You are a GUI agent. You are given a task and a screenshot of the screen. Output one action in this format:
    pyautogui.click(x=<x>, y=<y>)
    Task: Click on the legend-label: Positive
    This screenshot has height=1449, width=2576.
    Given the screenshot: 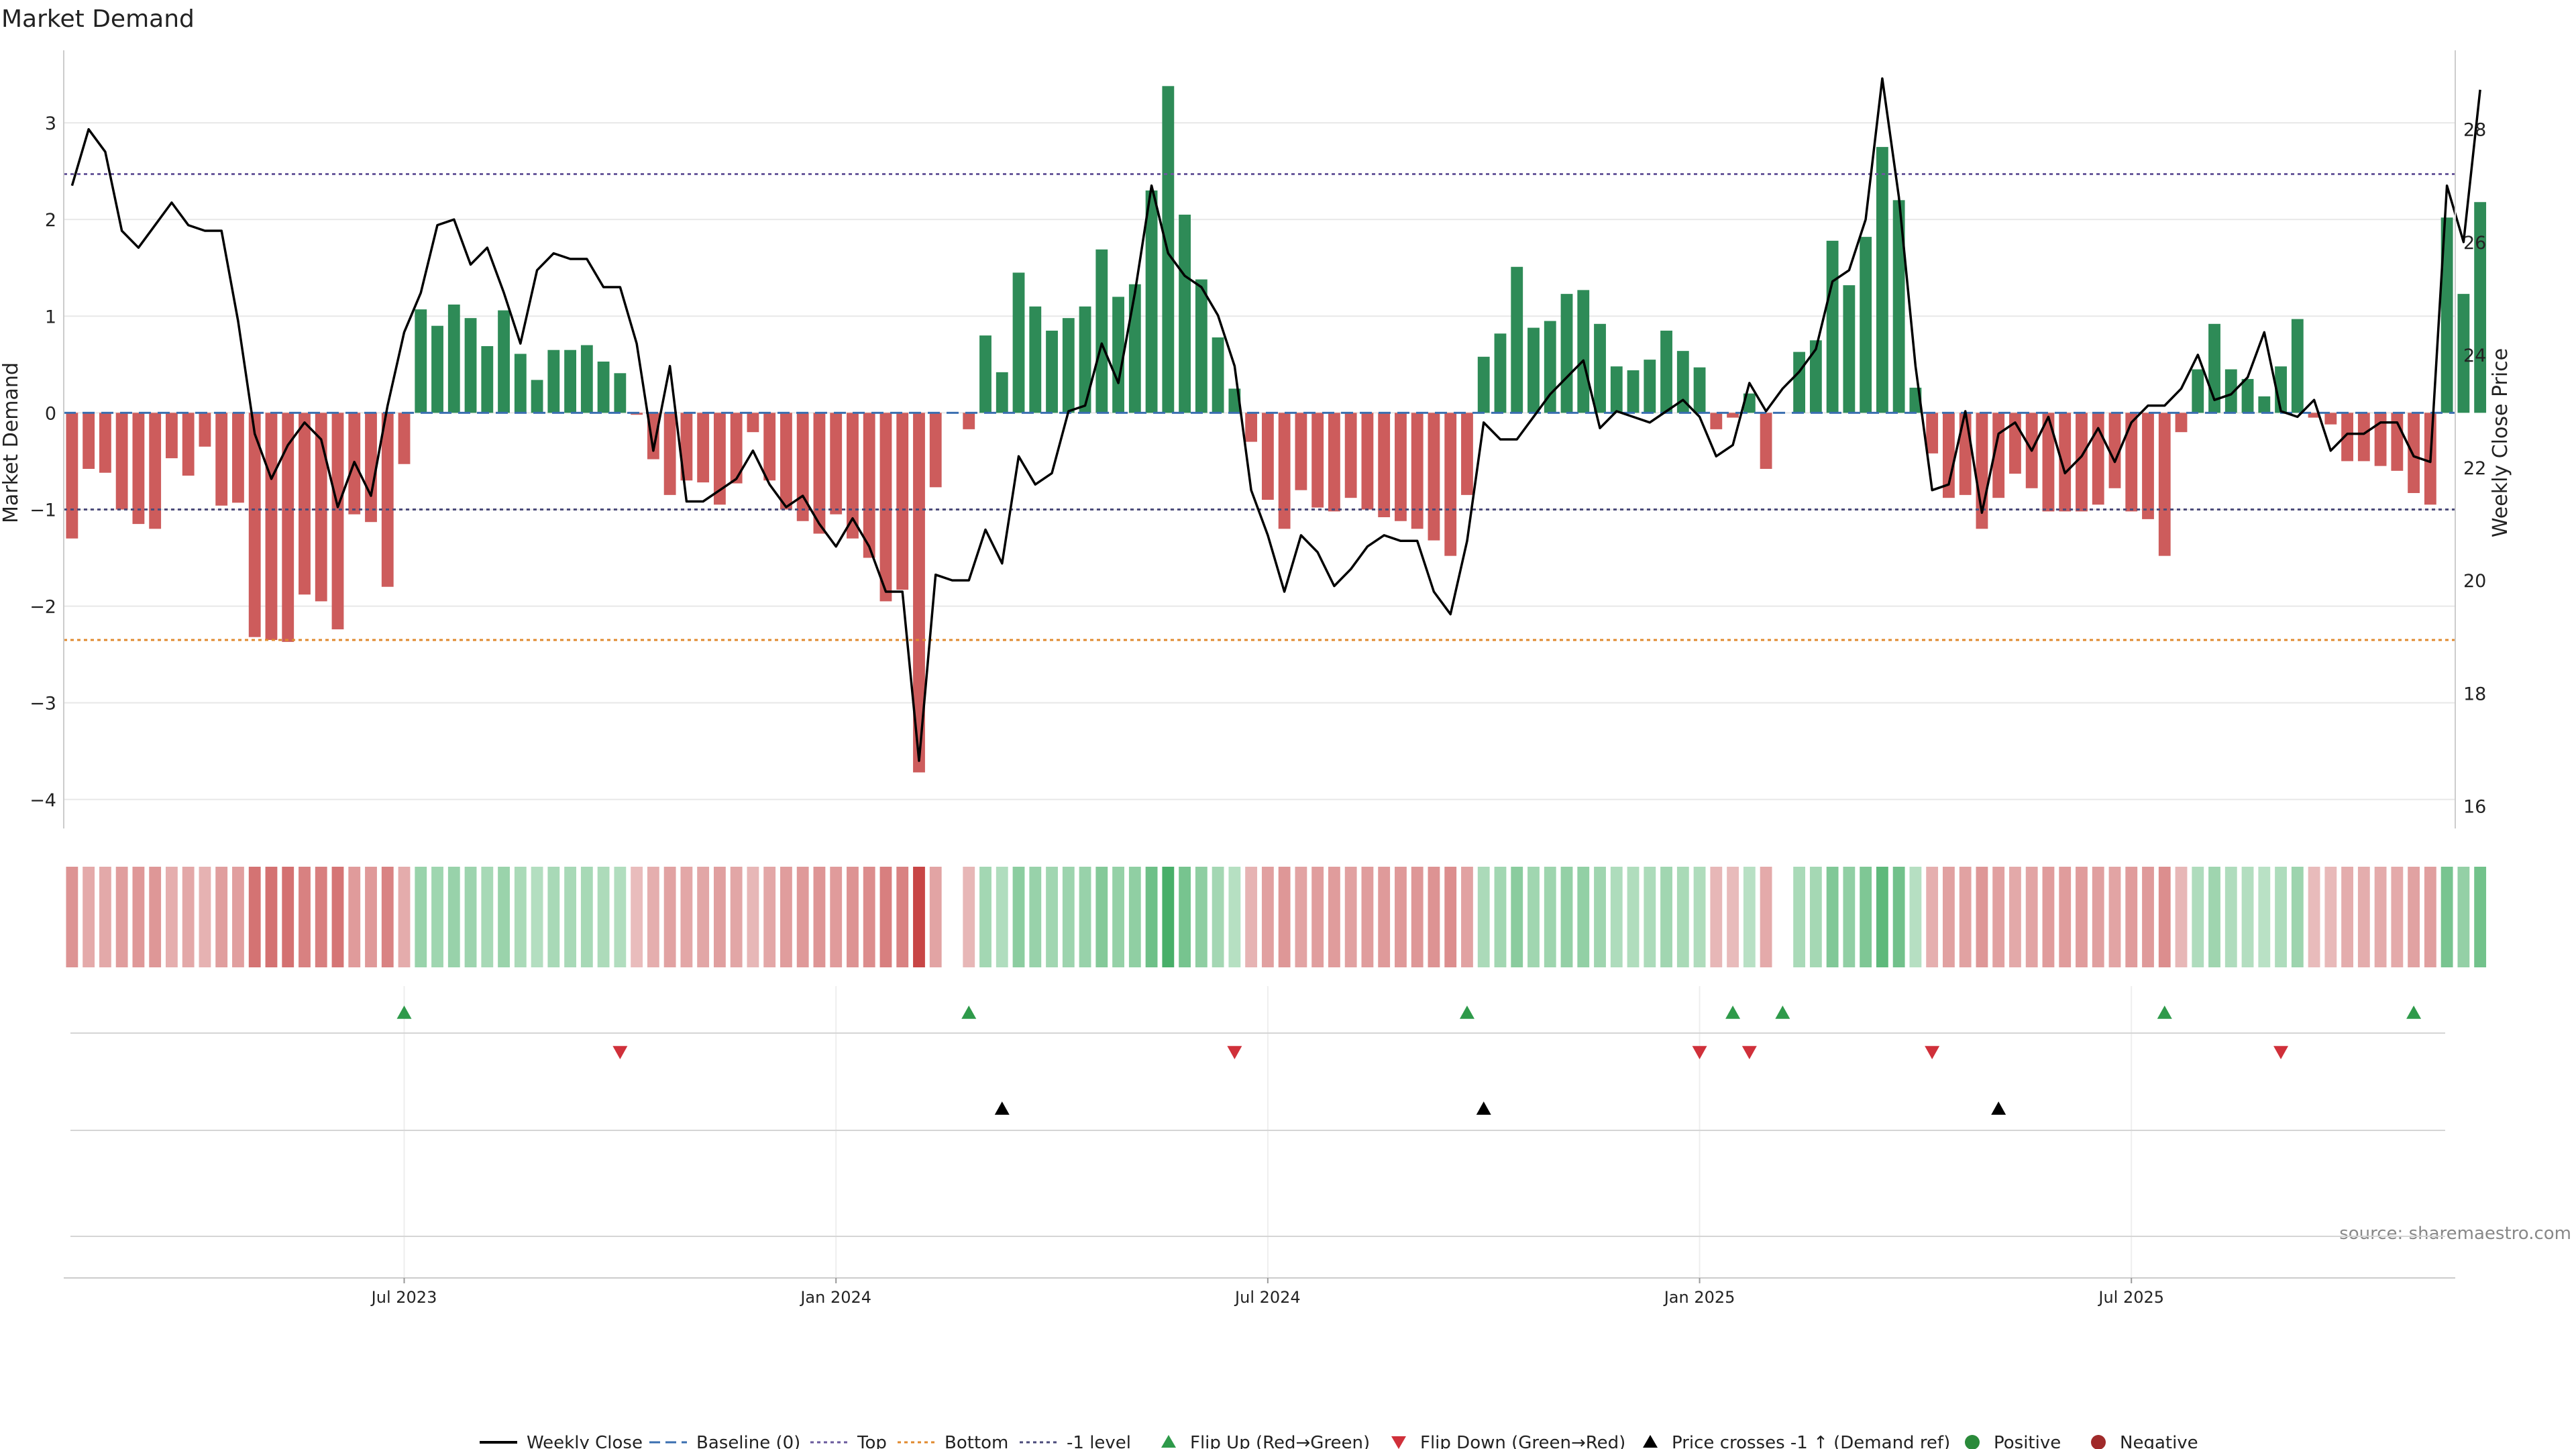 What is the action you would take?
    pyautogui.click(x=2027, y=1441)
    